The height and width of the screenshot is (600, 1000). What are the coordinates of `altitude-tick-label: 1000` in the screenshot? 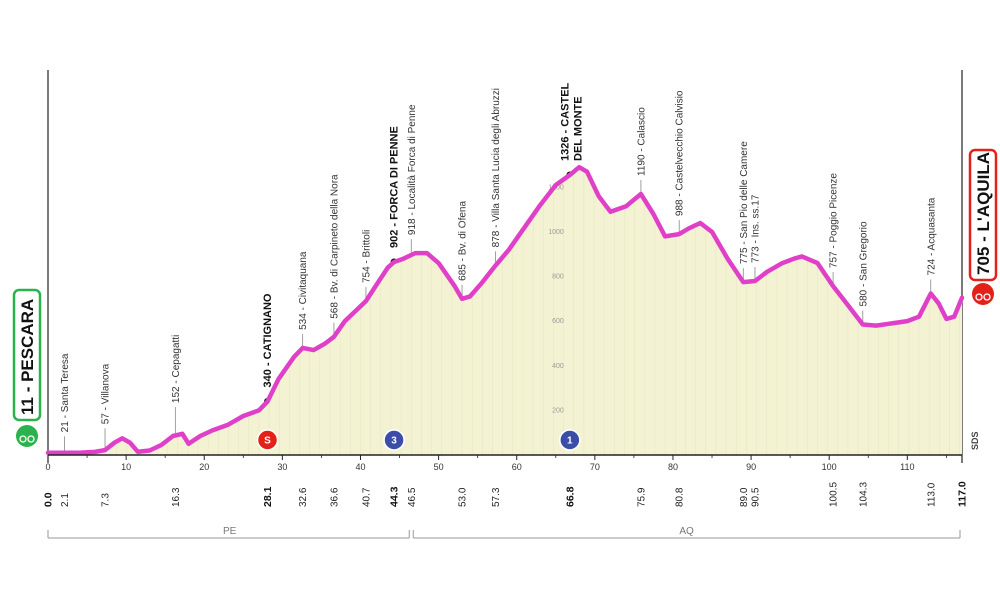 It's located at (556, 232).